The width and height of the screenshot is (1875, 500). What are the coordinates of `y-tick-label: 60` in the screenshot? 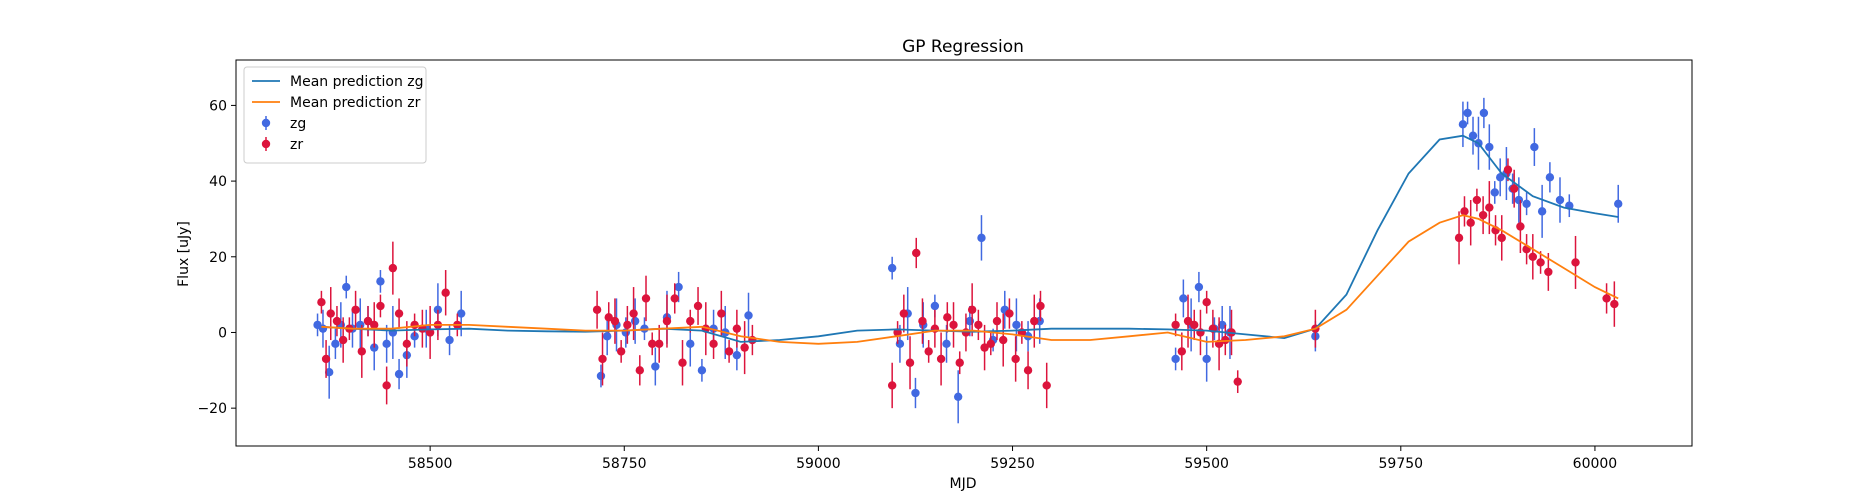 It's located at (218, 106).